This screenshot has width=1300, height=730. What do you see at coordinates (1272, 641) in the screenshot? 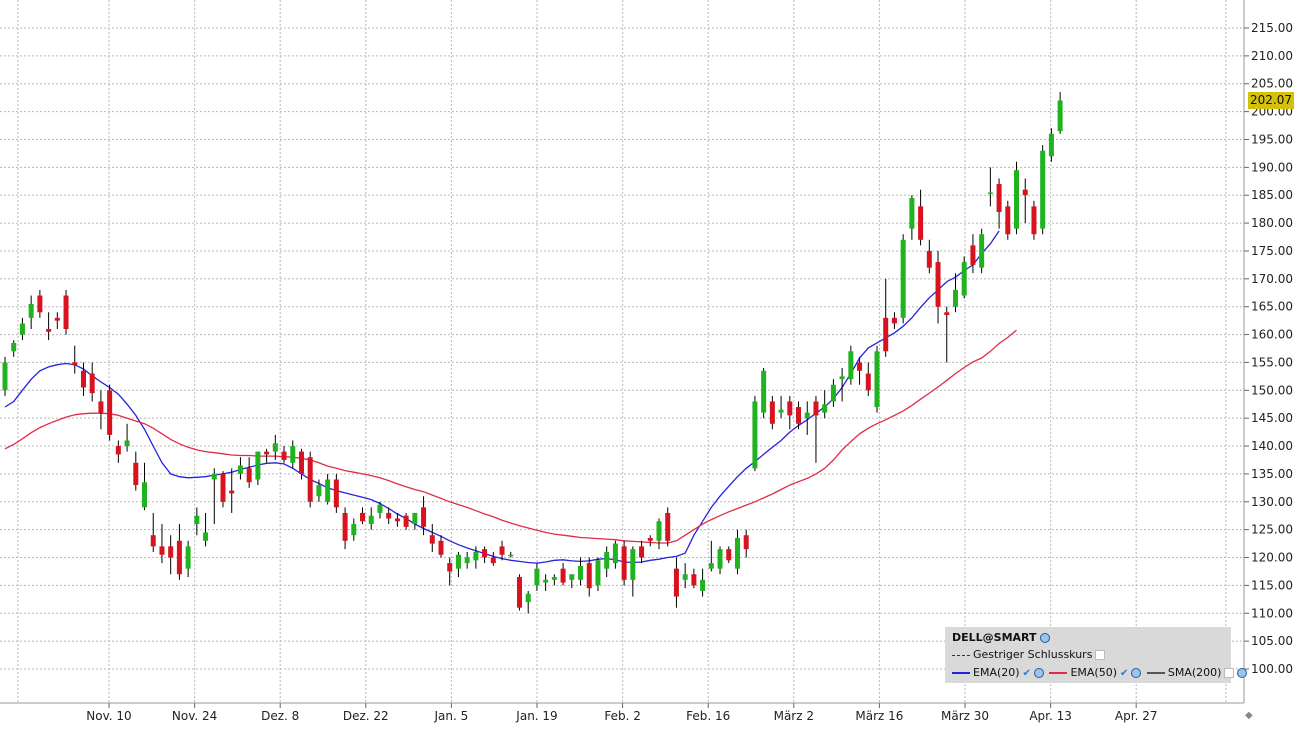
I see `y-tick-label: 105.00` at bounding box center [1272, 641].